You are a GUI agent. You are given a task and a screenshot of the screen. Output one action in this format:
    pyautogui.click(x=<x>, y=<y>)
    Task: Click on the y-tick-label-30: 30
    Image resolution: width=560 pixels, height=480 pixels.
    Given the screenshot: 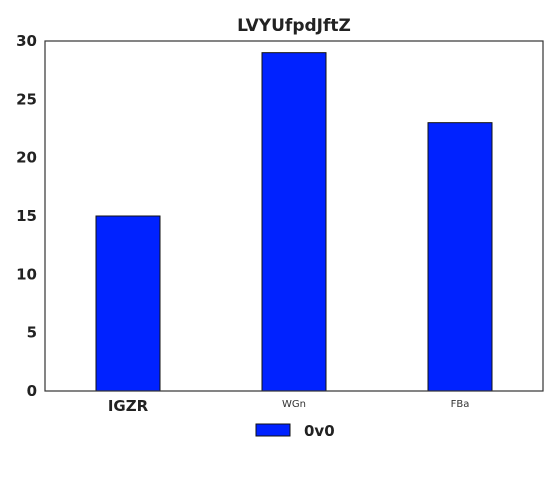 What is the action you would take?
    pyautogui.click(x=26, y=41)
    